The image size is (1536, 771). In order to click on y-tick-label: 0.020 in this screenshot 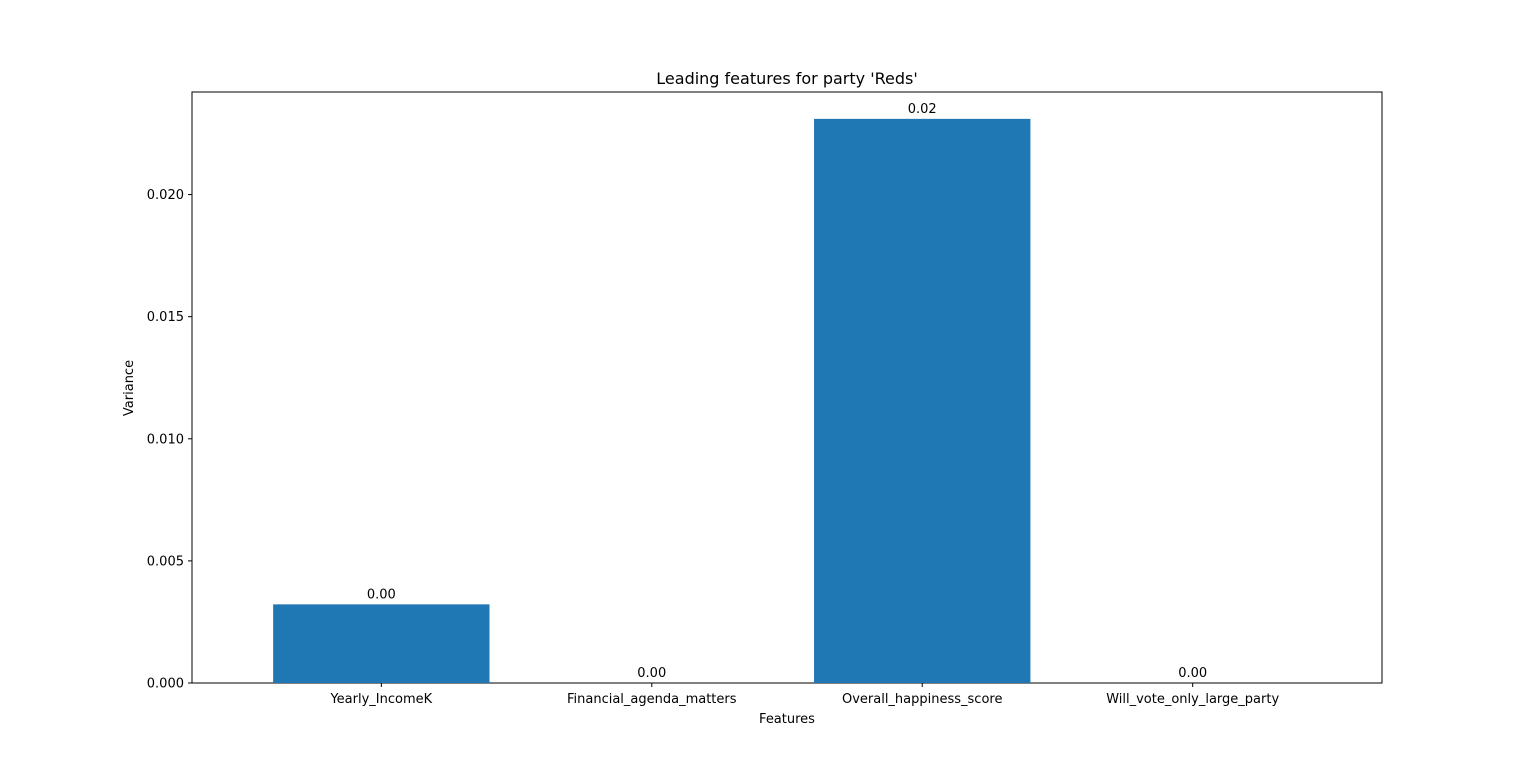, I will do `click(165, 195)`.